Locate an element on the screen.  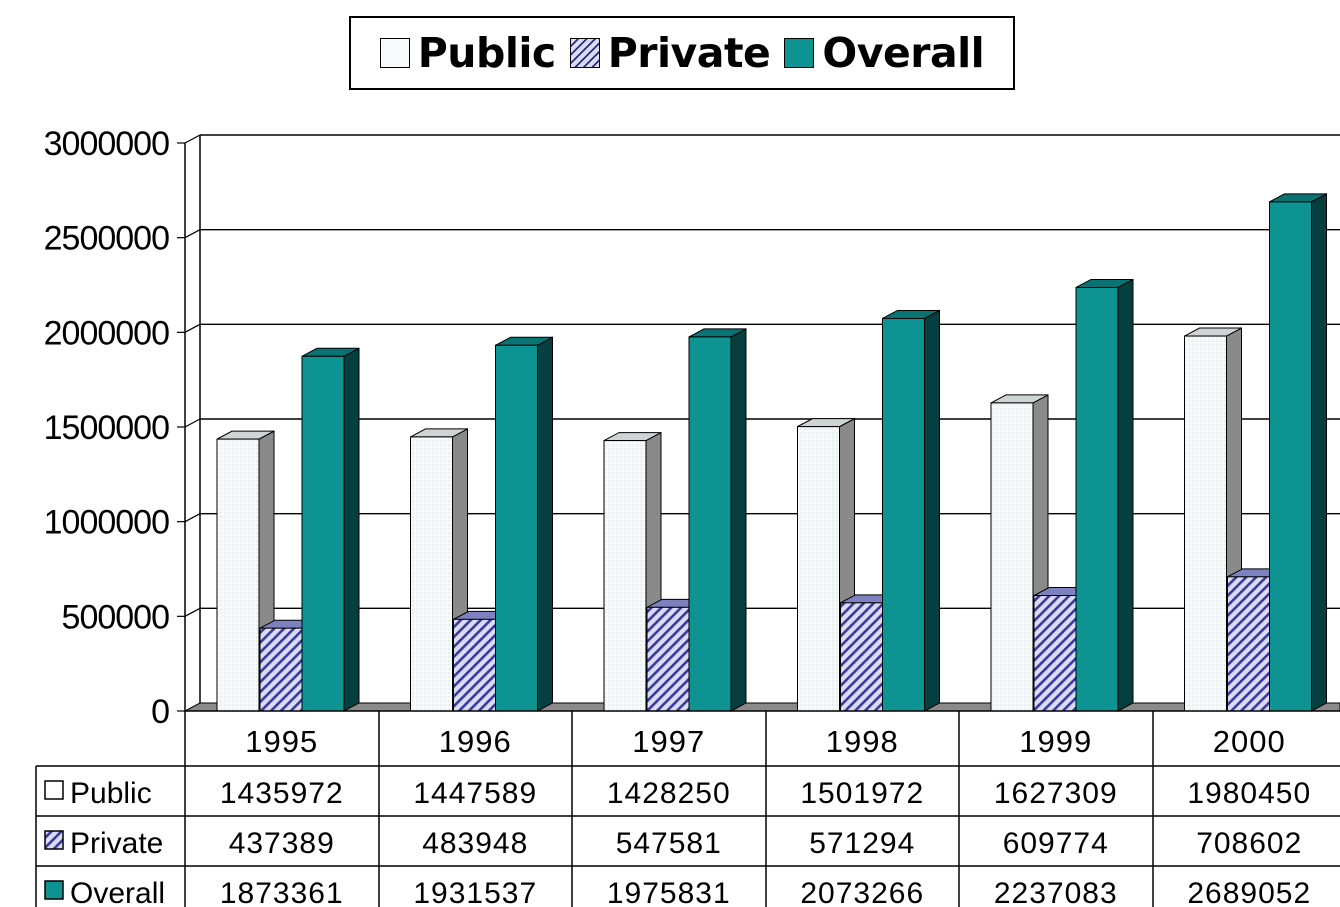
data-label: 708602 is located at coordinates (1249, 843).